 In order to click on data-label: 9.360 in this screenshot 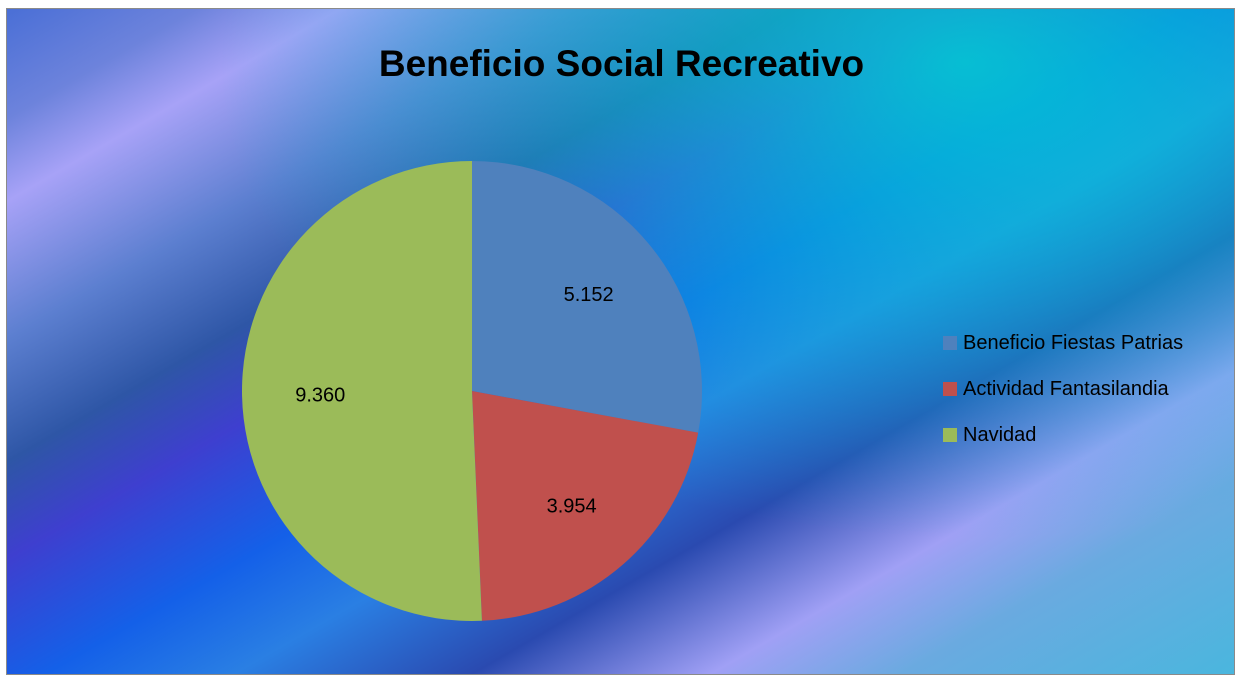, I will do `click(320, 395)`.